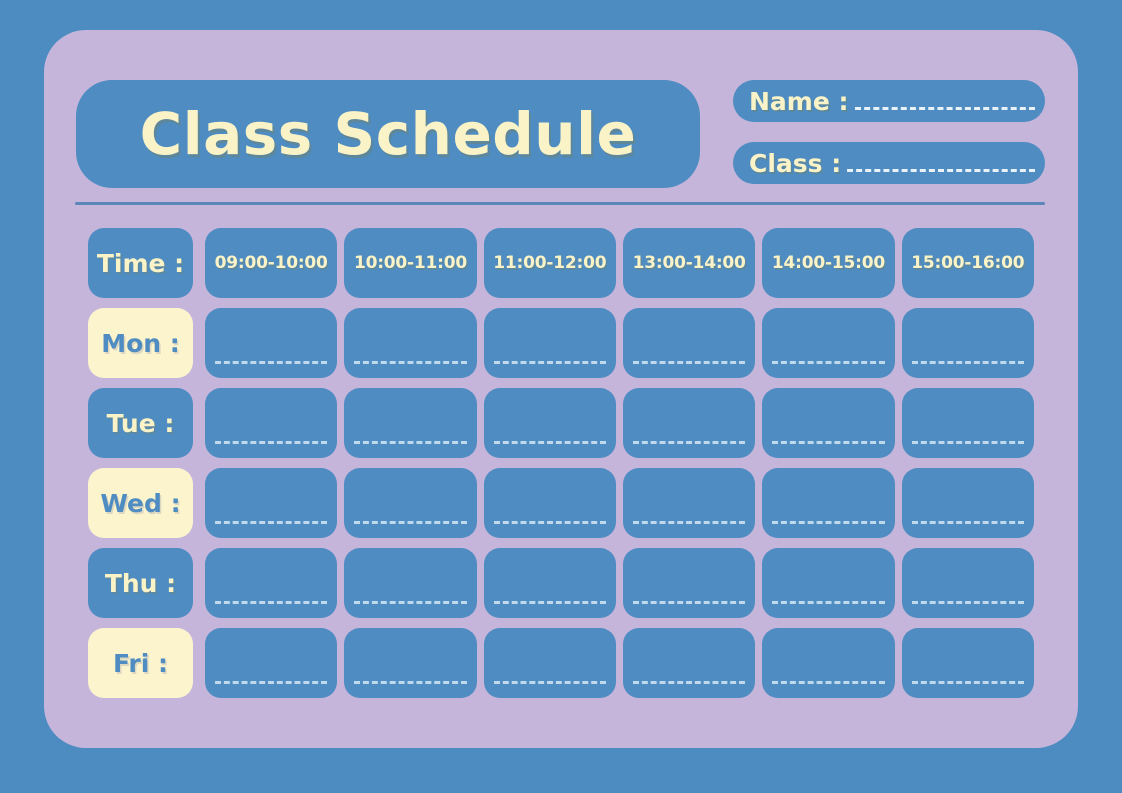  Describe the element at coordinates (941, 170) in the screenshot. I see `class-input-line` at that location.